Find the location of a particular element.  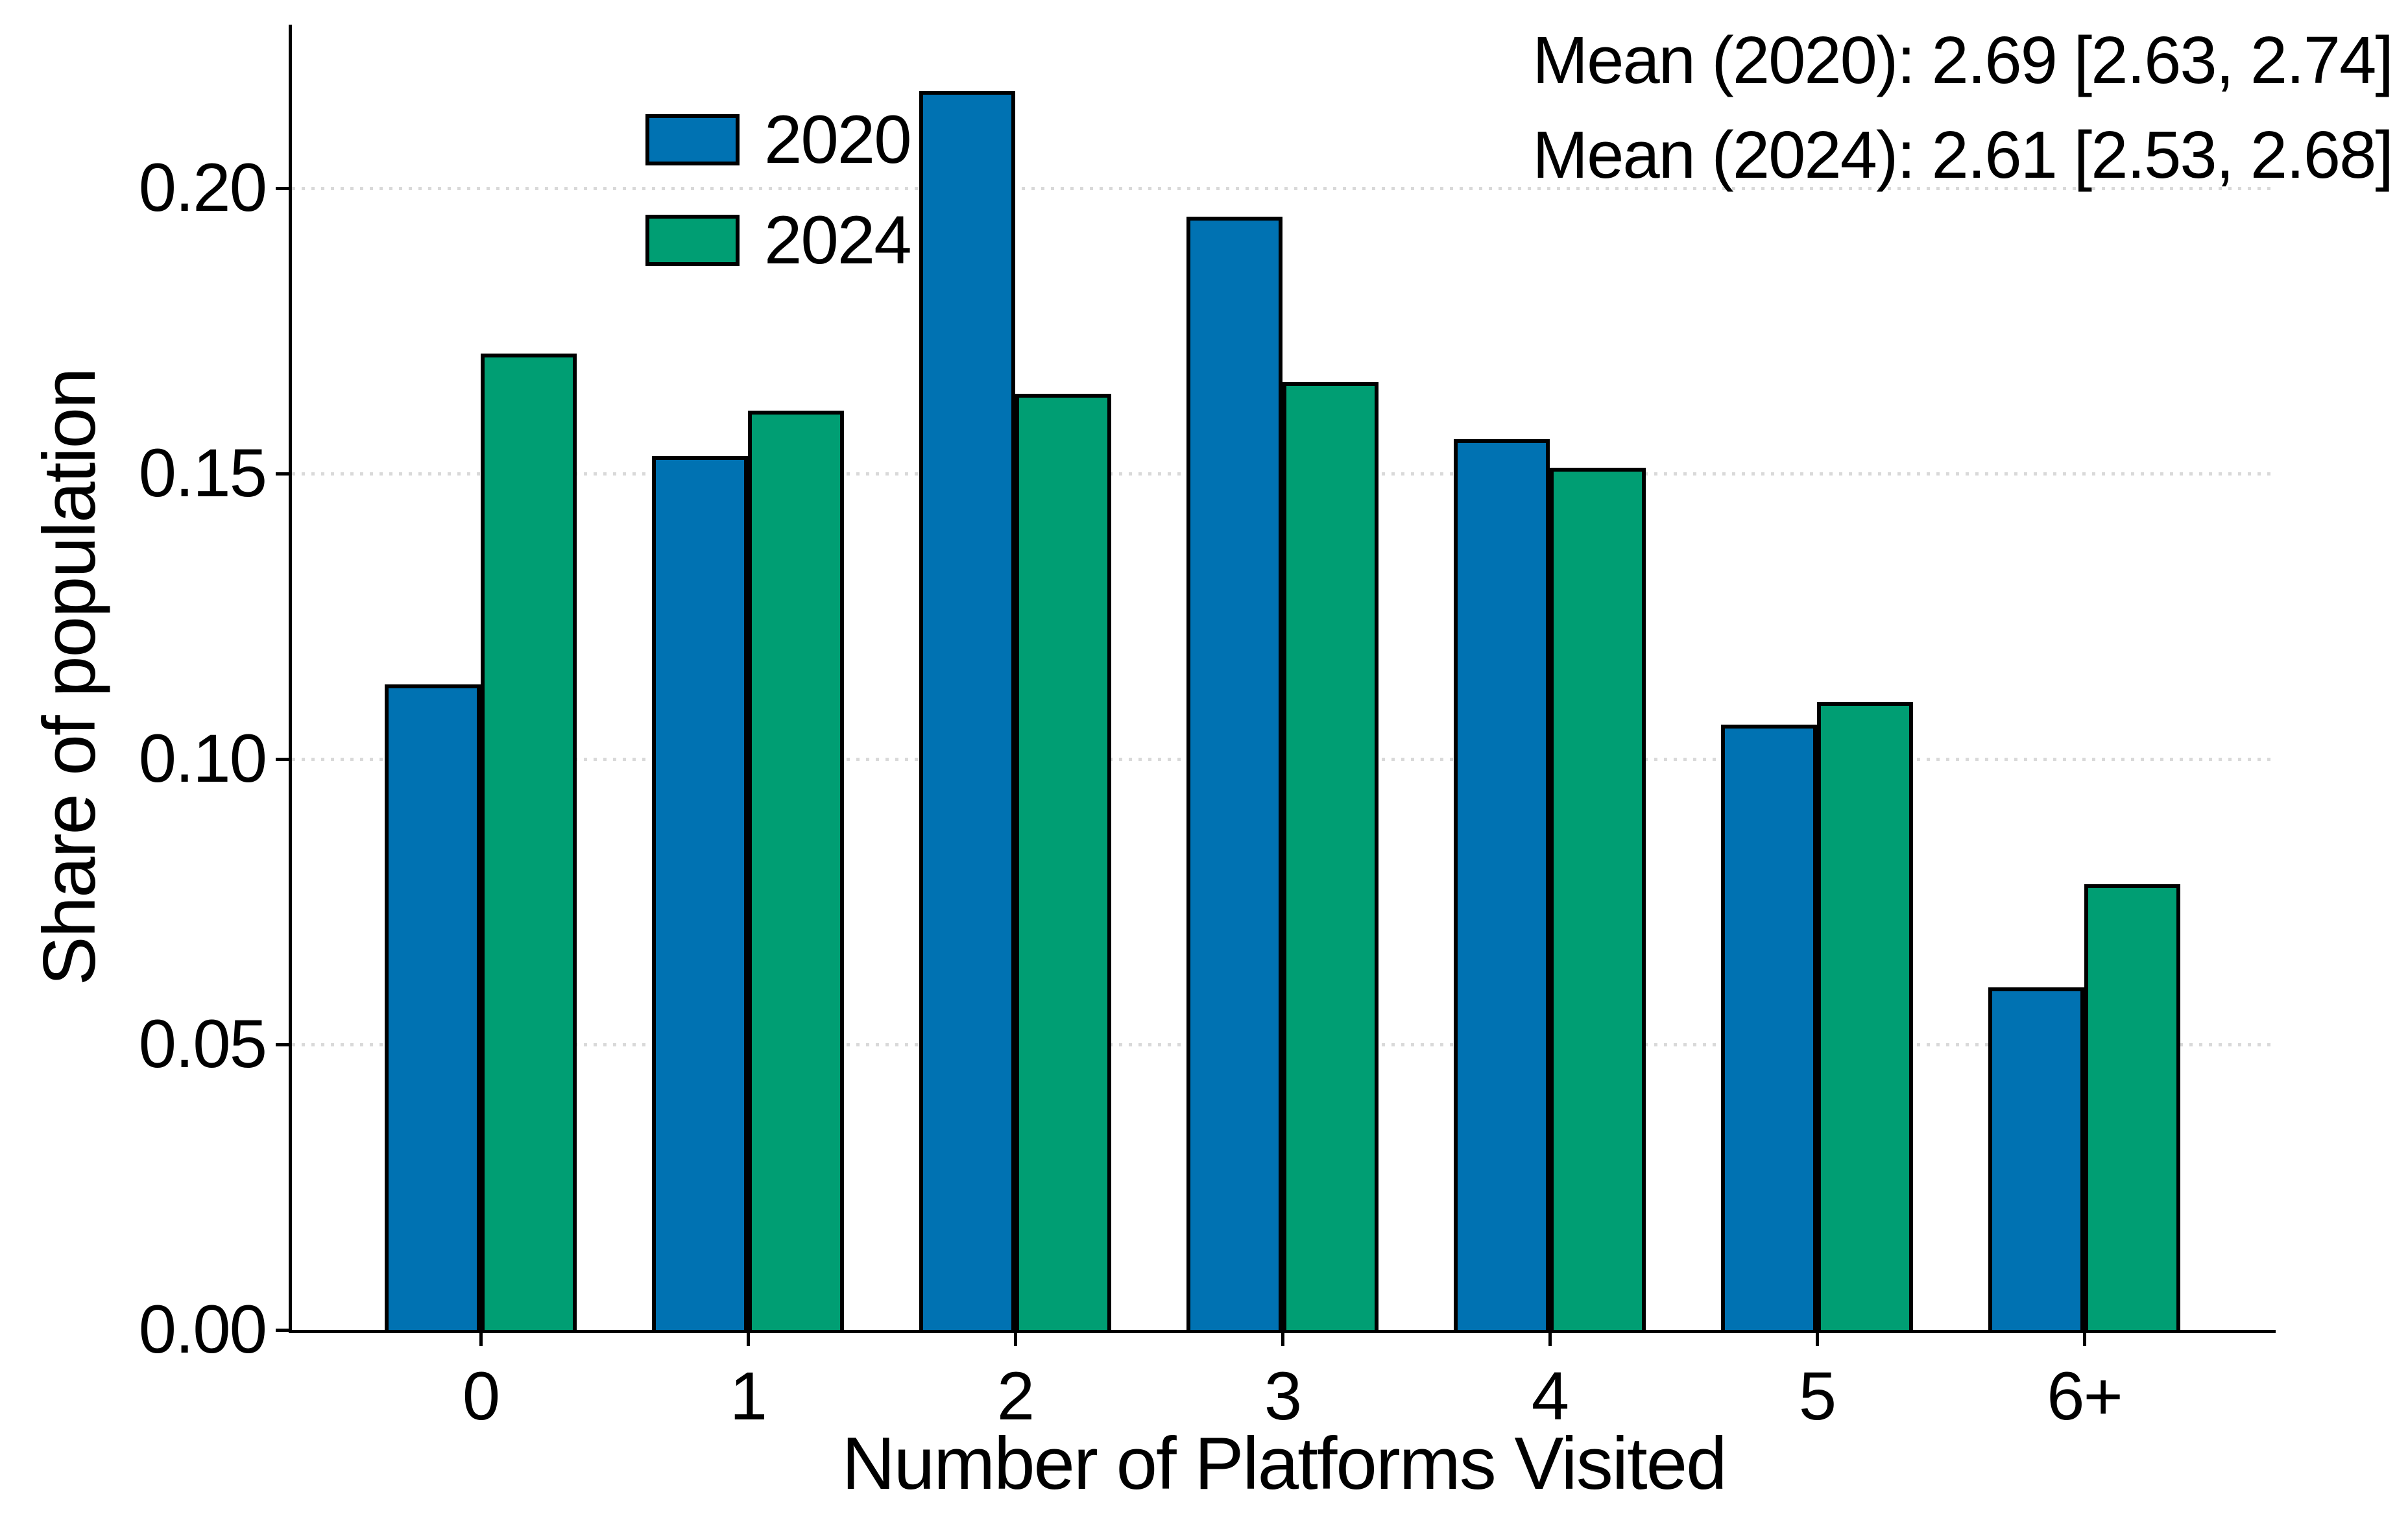

x-tick-label-5: 5 is located at coordinates (1817, 1396).